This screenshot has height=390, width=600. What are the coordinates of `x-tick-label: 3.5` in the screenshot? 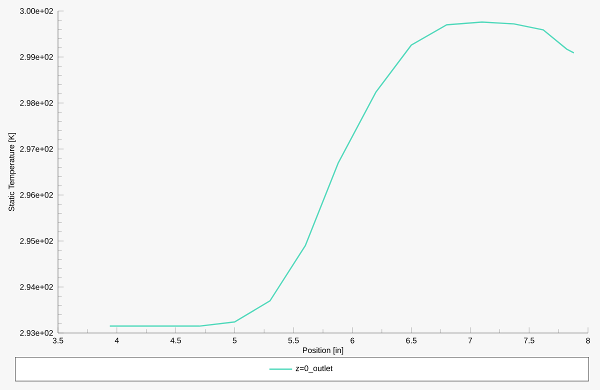 It's located at (58, 341).